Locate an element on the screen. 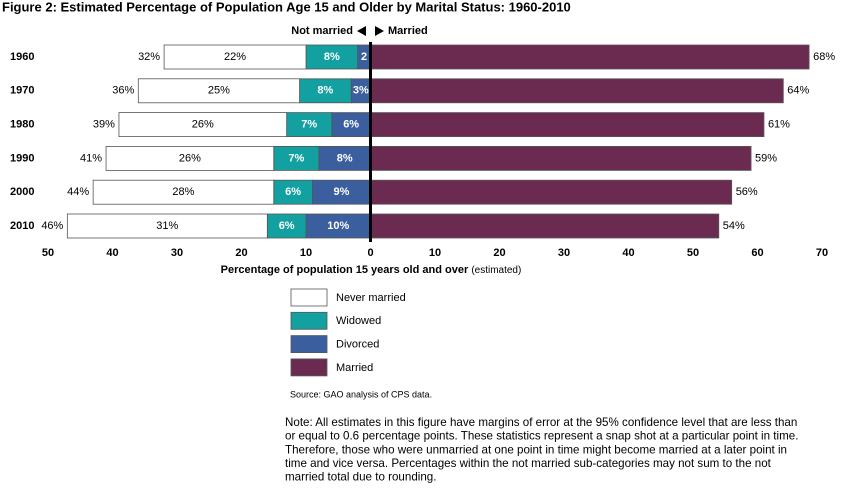 This screenshot has width=850, height=491. data-label: 68% is located at coordinates (824, 57).